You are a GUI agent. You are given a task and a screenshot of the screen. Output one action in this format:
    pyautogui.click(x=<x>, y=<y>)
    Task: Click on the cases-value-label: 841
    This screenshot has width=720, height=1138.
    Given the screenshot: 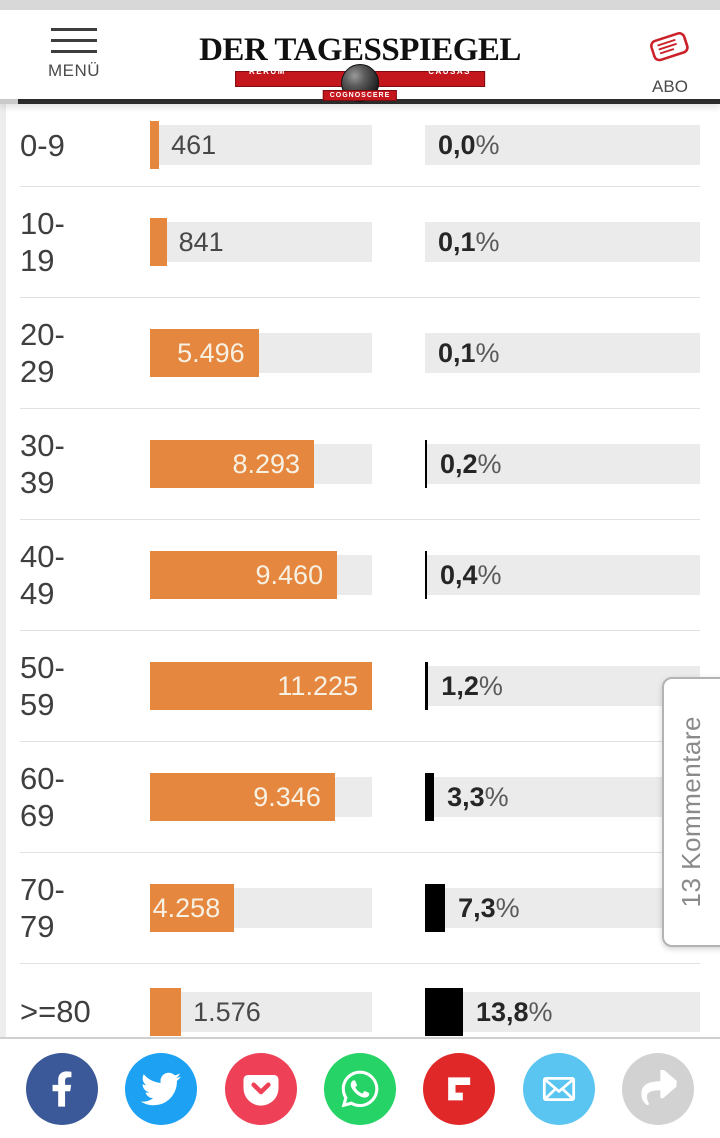 What is the action you would take?
    pyautogui.click(x=201, y=242)
    